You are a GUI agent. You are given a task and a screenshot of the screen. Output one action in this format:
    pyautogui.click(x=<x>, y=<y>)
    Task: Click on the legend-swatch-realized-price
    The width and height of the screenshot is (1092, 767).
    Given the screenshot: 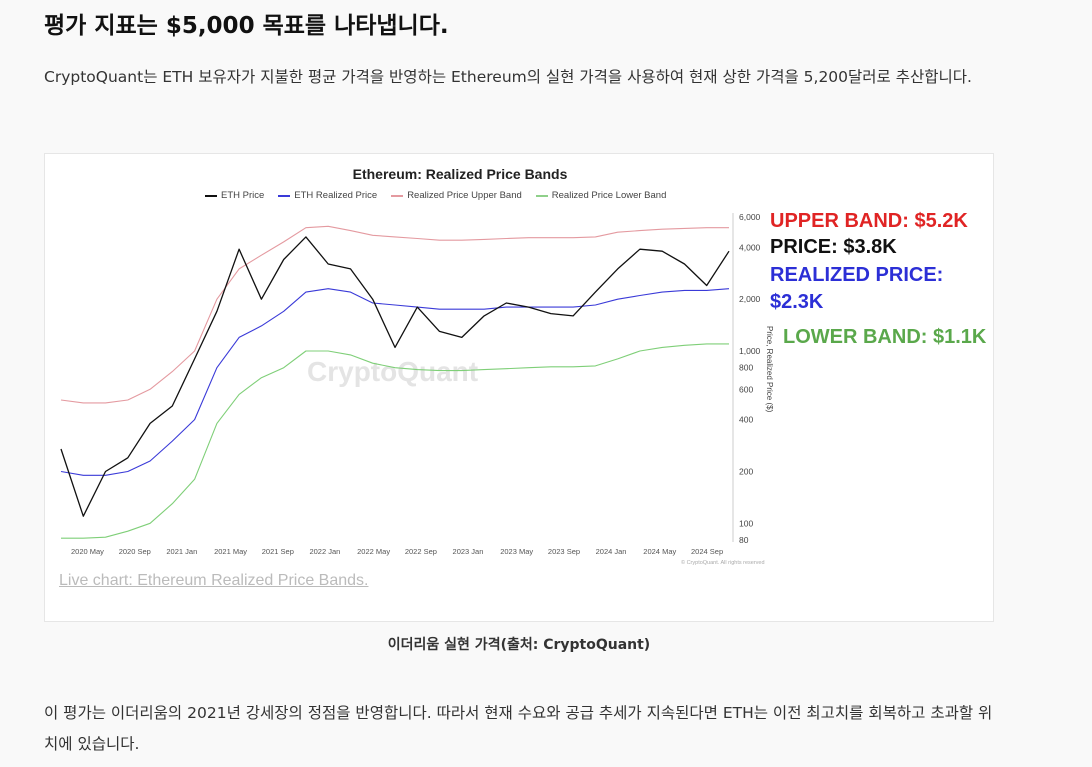 What is the action you would take?
    pyautogui.click(x=284, y=195)
    